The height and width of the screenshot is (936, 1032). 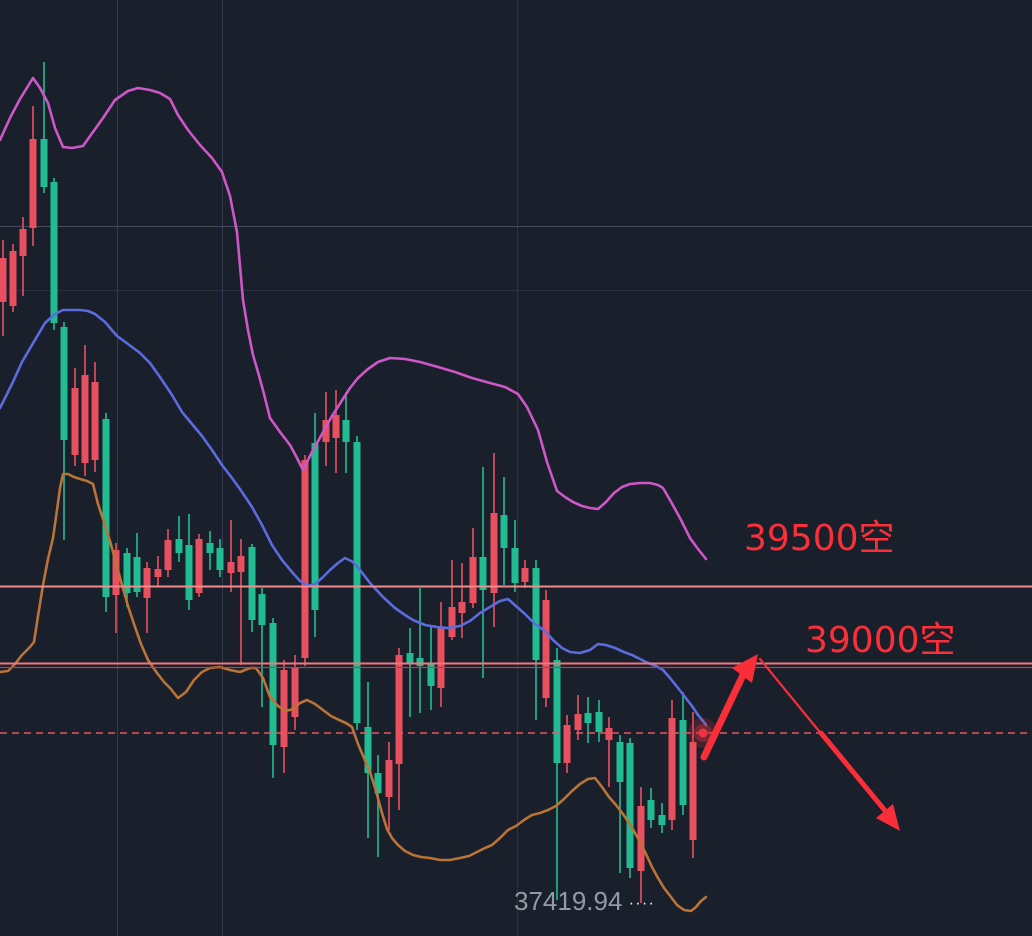 What do you see at coordinates (642, 902) in the screenshot?
I see `price-countdown-dots: ····` at bounding box center [642, 902].